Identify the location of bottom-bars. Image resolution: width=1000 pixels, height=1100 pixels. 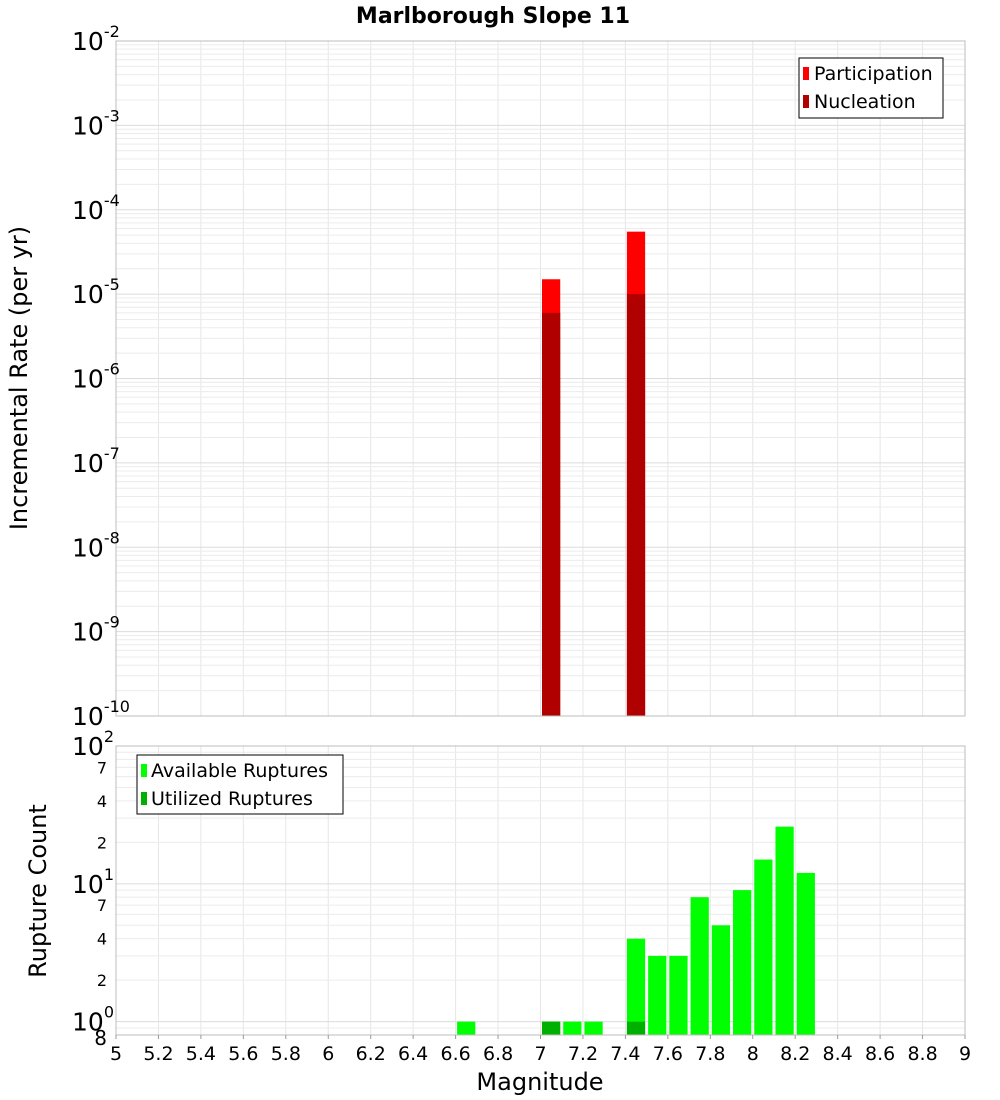
(636, 930).